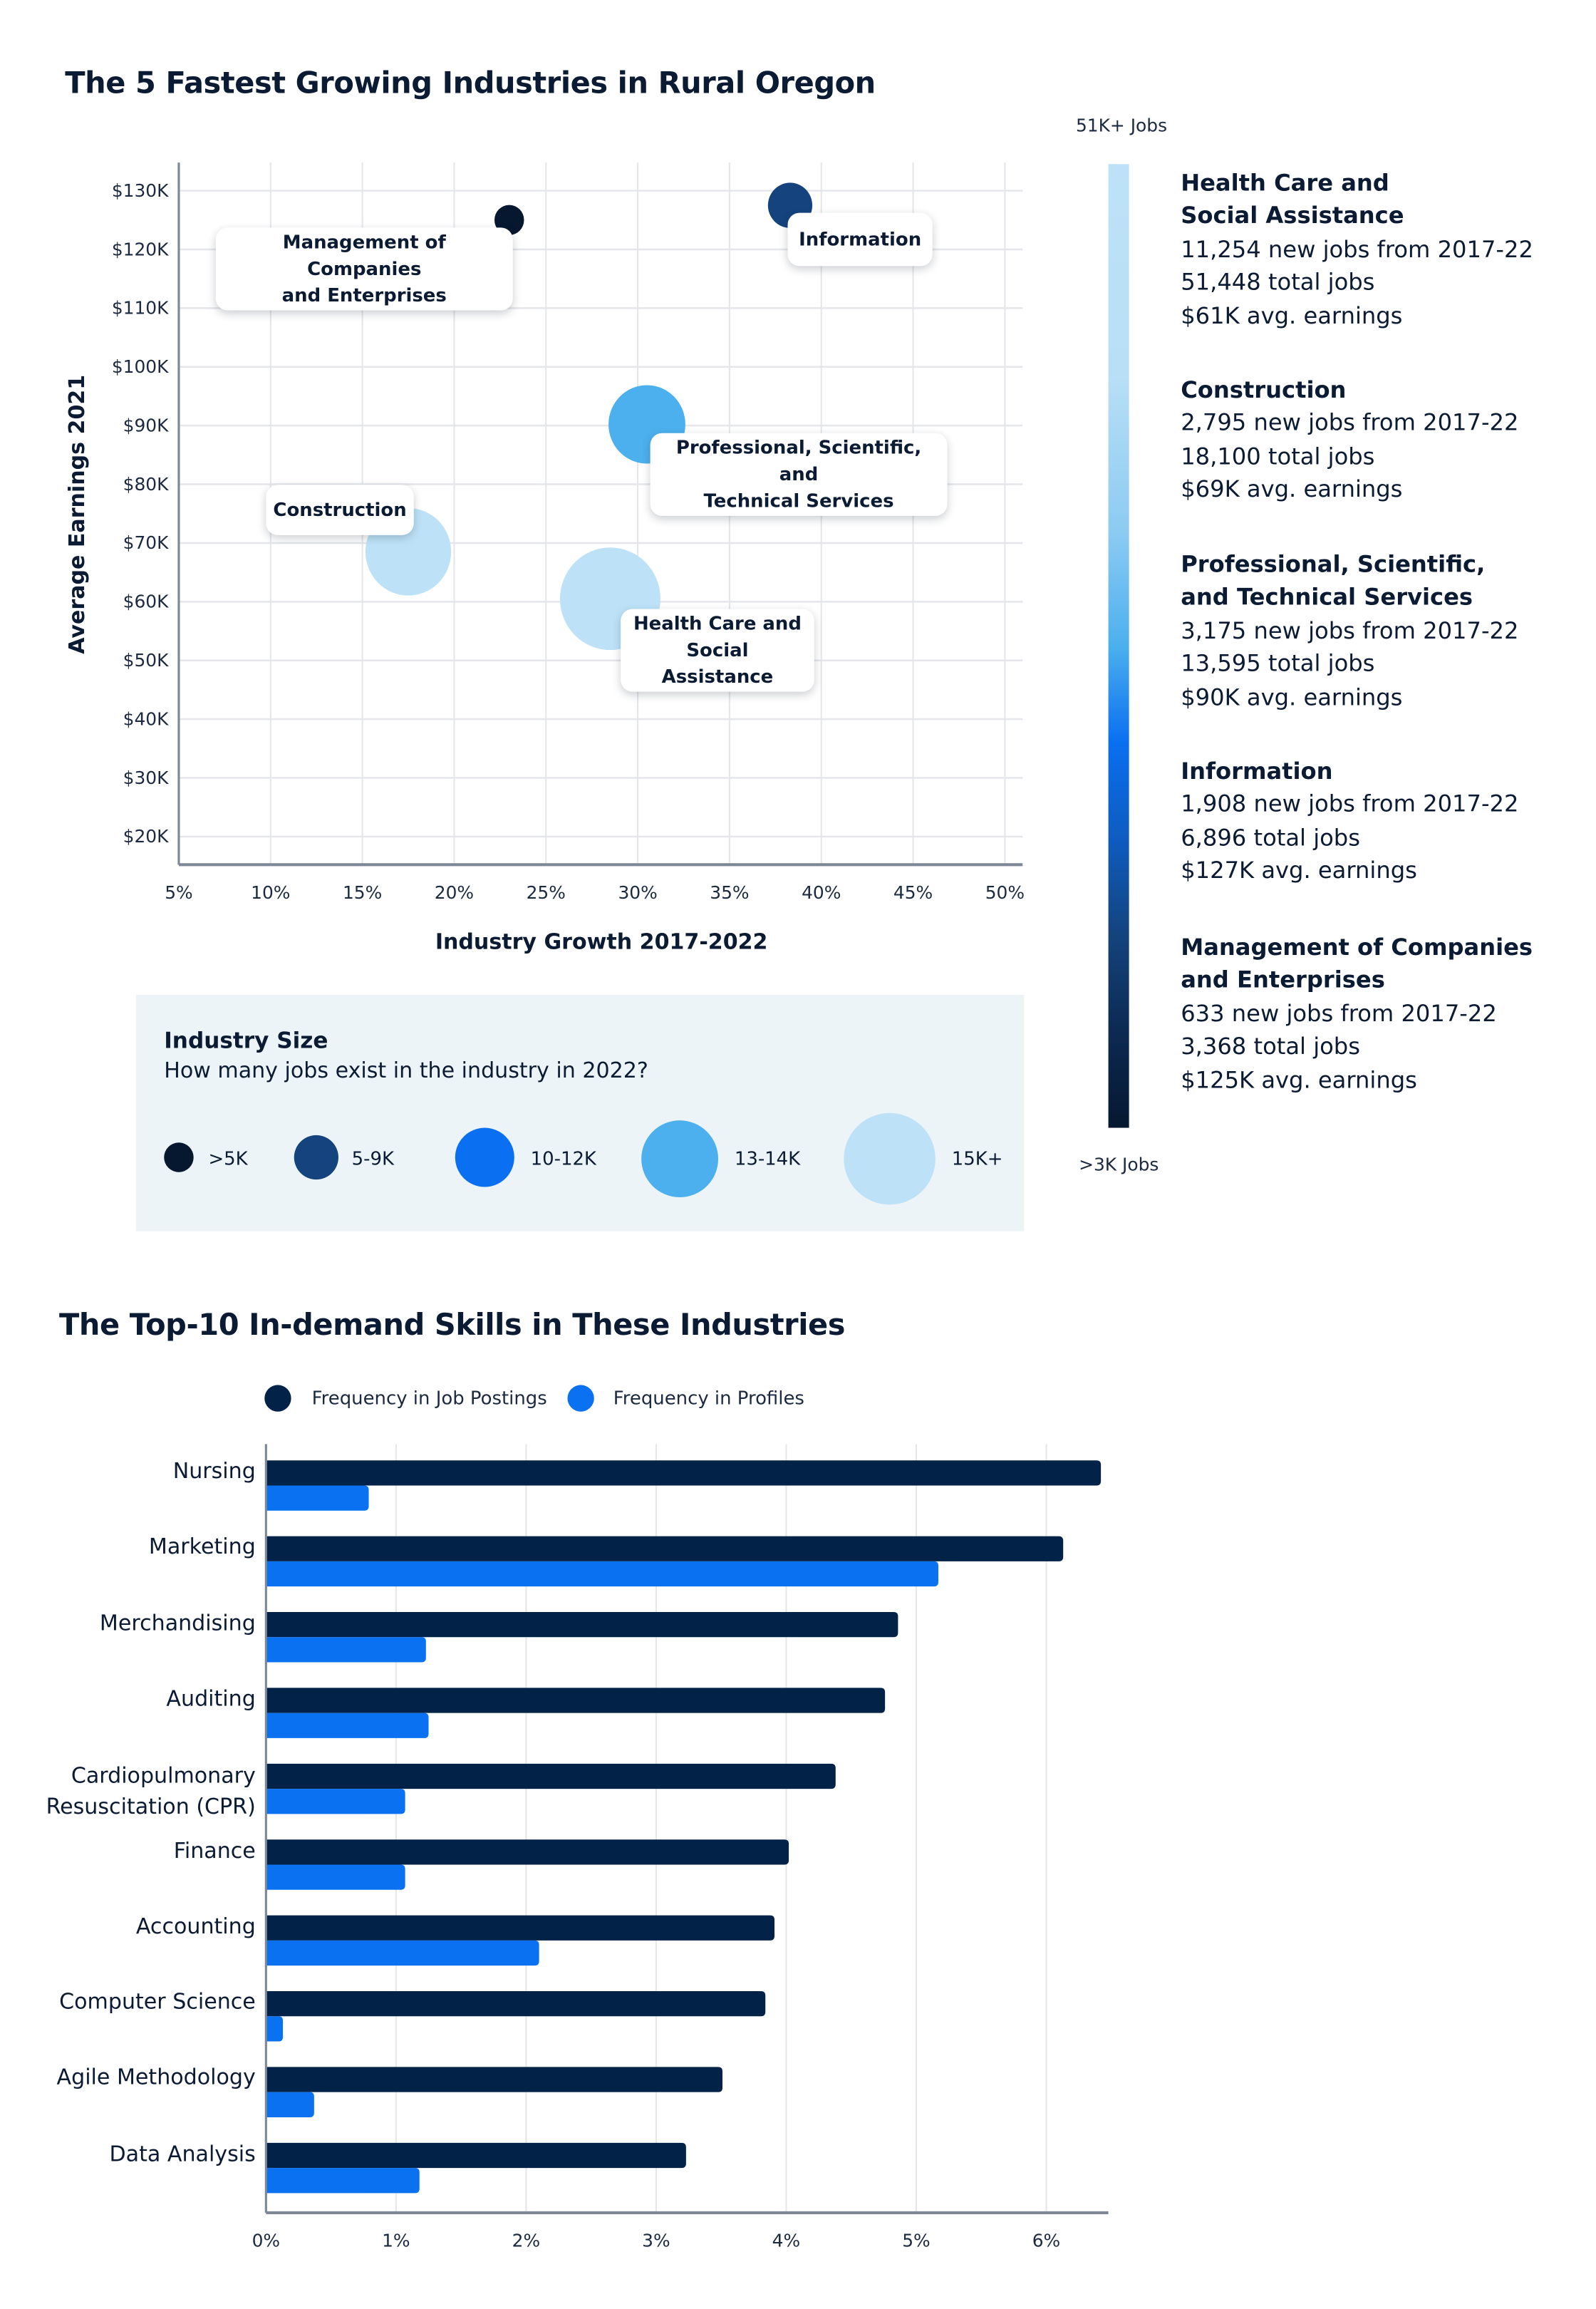  I want to click on industry-total-jobs: 6,896 total jobs, so click(1270, 838).